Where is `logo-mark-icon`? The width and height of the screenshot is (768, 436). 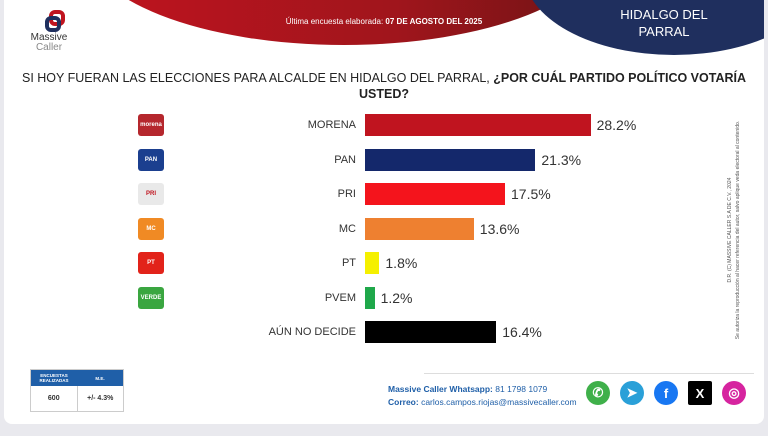
logo-mark-icon is located at coordinates (50, 21).